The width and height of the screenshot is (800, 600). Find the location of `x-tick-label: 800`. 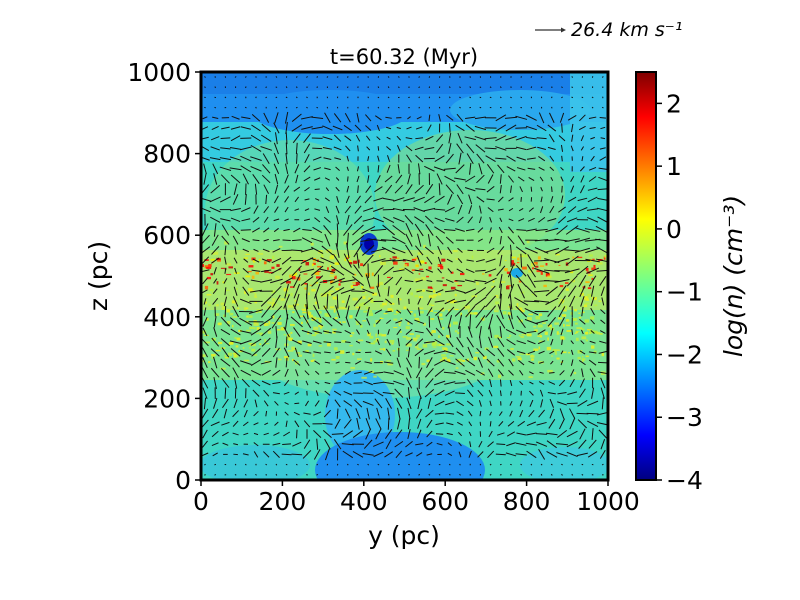

x-tick-label: 800 is located at coordinates (527, 501).